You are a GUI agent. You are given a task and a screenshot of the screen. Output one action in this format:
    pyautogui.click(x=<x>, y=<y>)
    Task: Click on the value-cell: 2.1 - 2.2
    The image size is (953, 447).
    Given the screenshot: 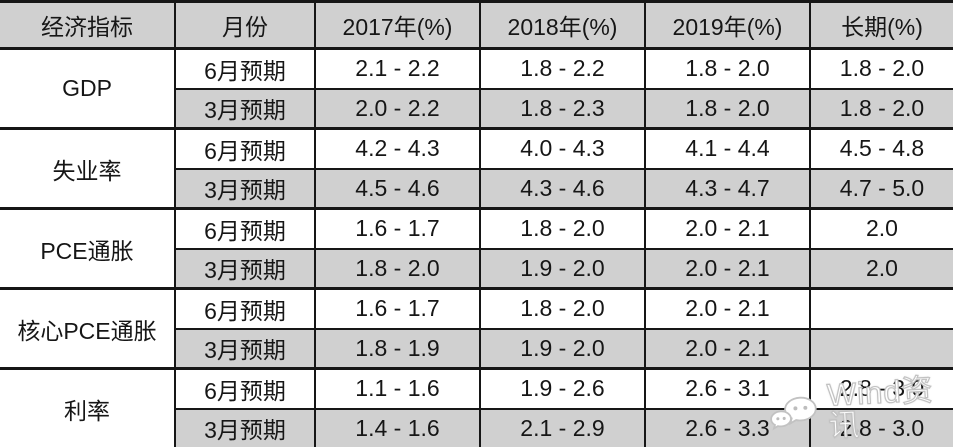 What is the action you would take?
    pyautogui.click(x=397, y=68)
    